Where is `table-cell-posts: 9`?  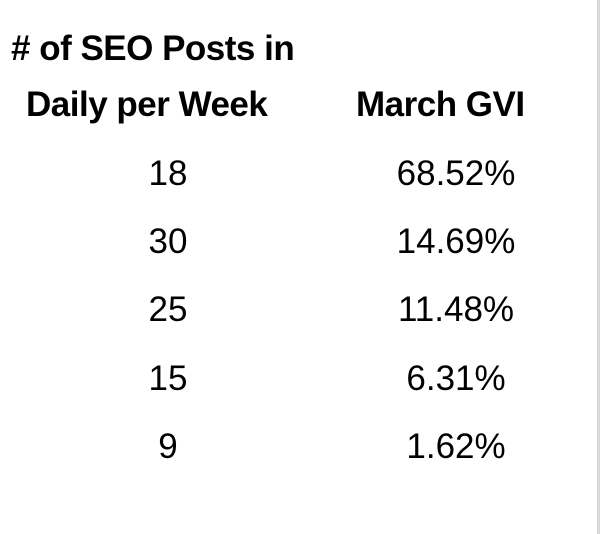 table-cell-posts: 9 is located at coordinates (168, 446).